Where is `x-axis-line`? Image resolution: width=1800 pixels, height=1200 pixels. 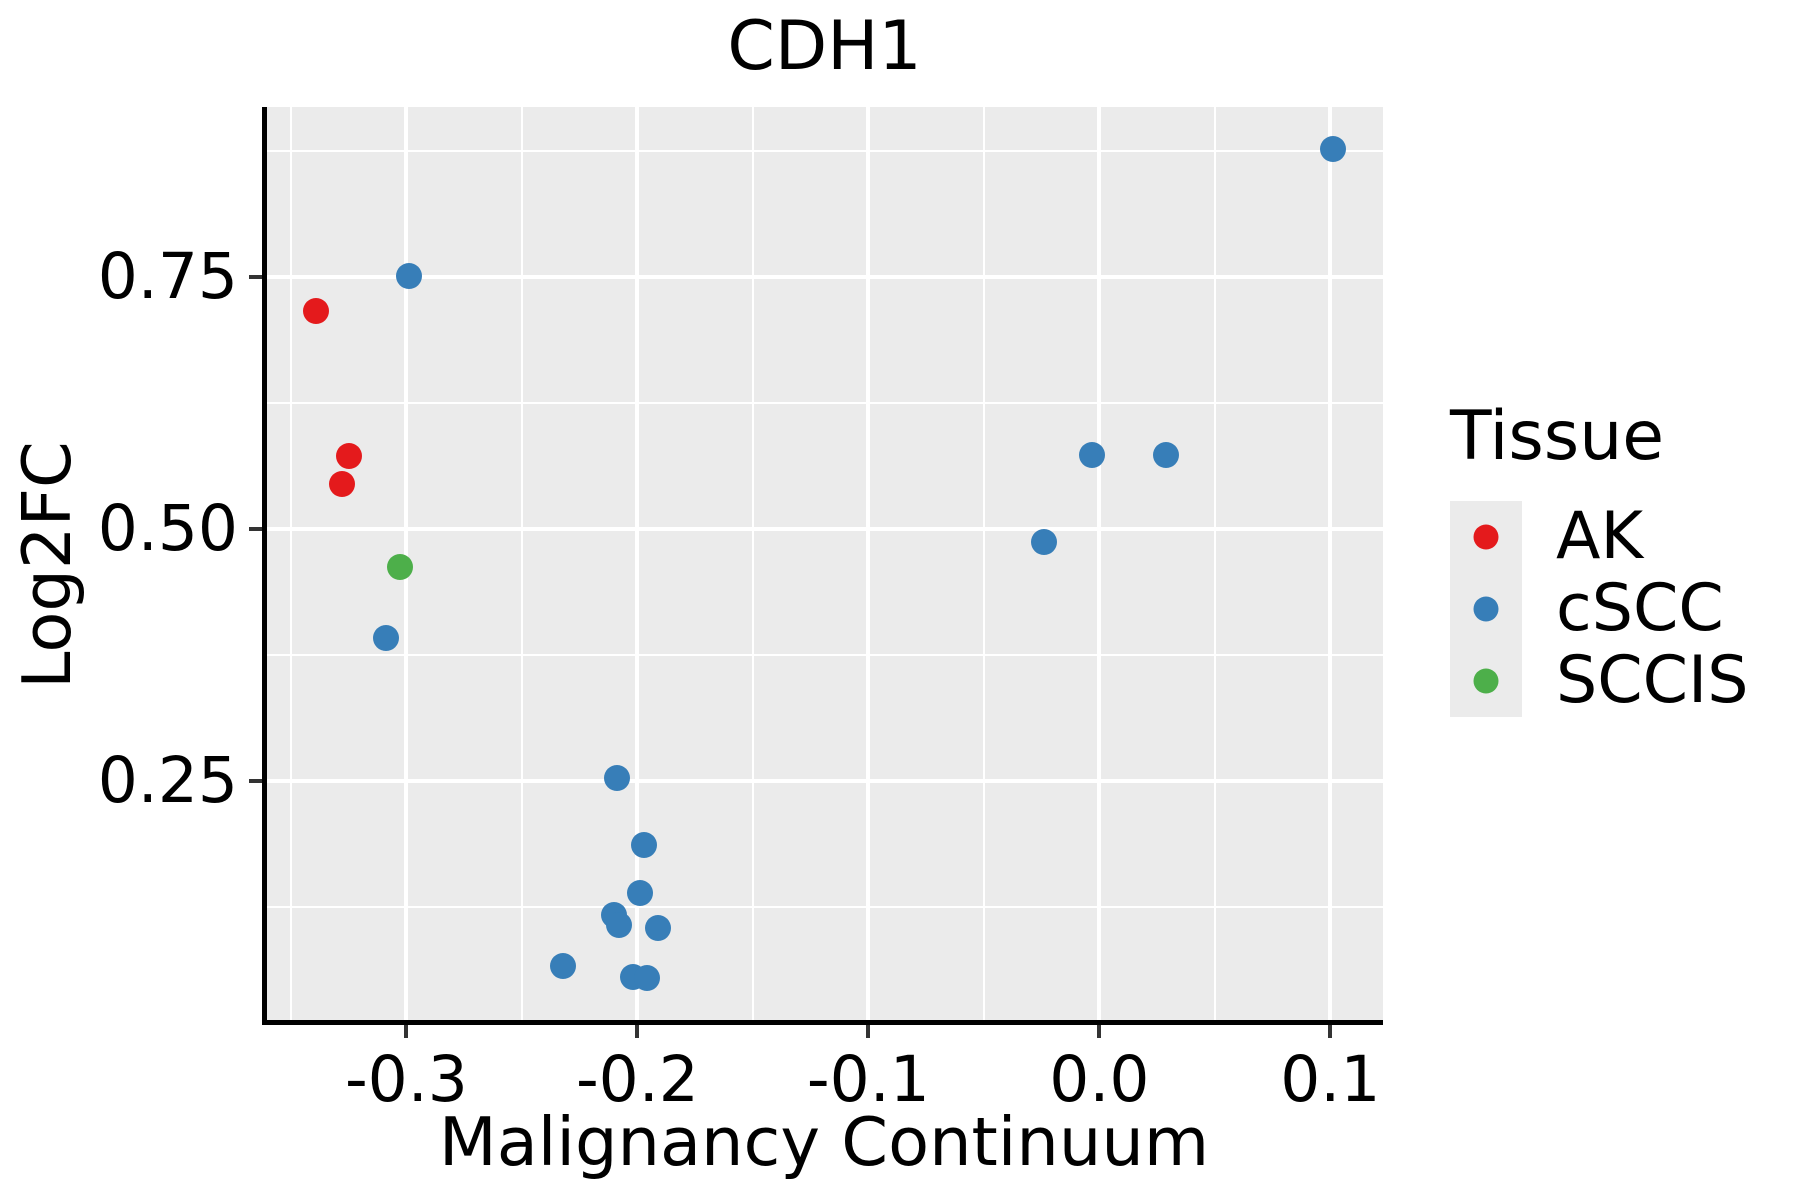
x-axis-line is located at coordinates (822, 1022).